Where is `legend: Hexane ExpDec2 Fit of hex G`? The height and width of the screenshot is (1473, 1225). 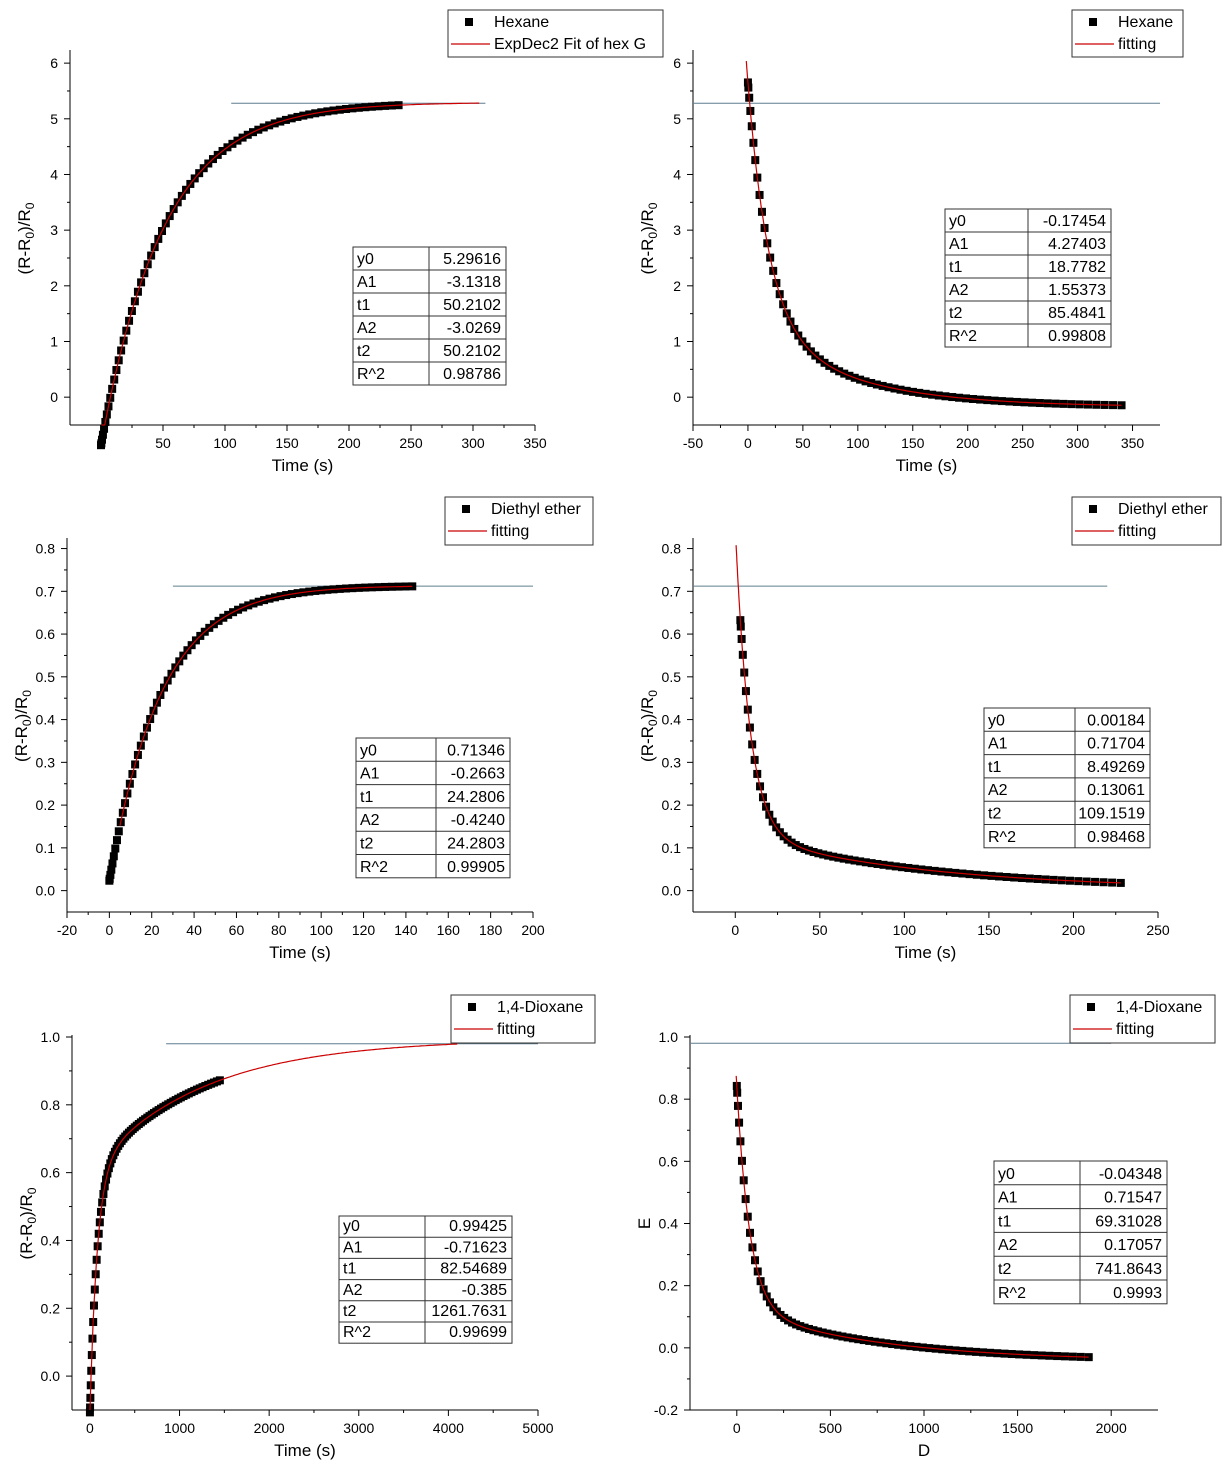 legend: Hexane ExpDec2 Fit of hex G is located at coordinates (555, 33).